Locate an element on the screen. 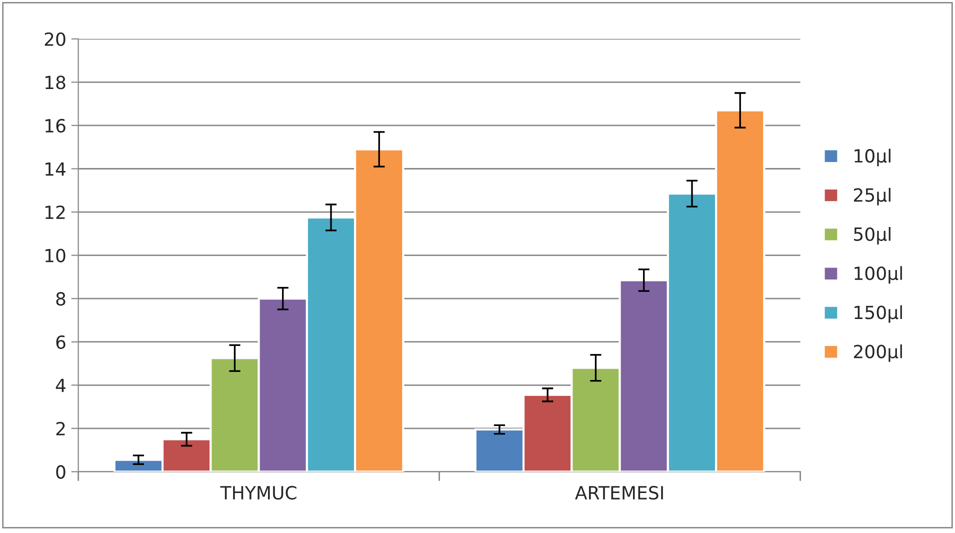  y-tick-label: 18 is located at coordinates (56, 83).